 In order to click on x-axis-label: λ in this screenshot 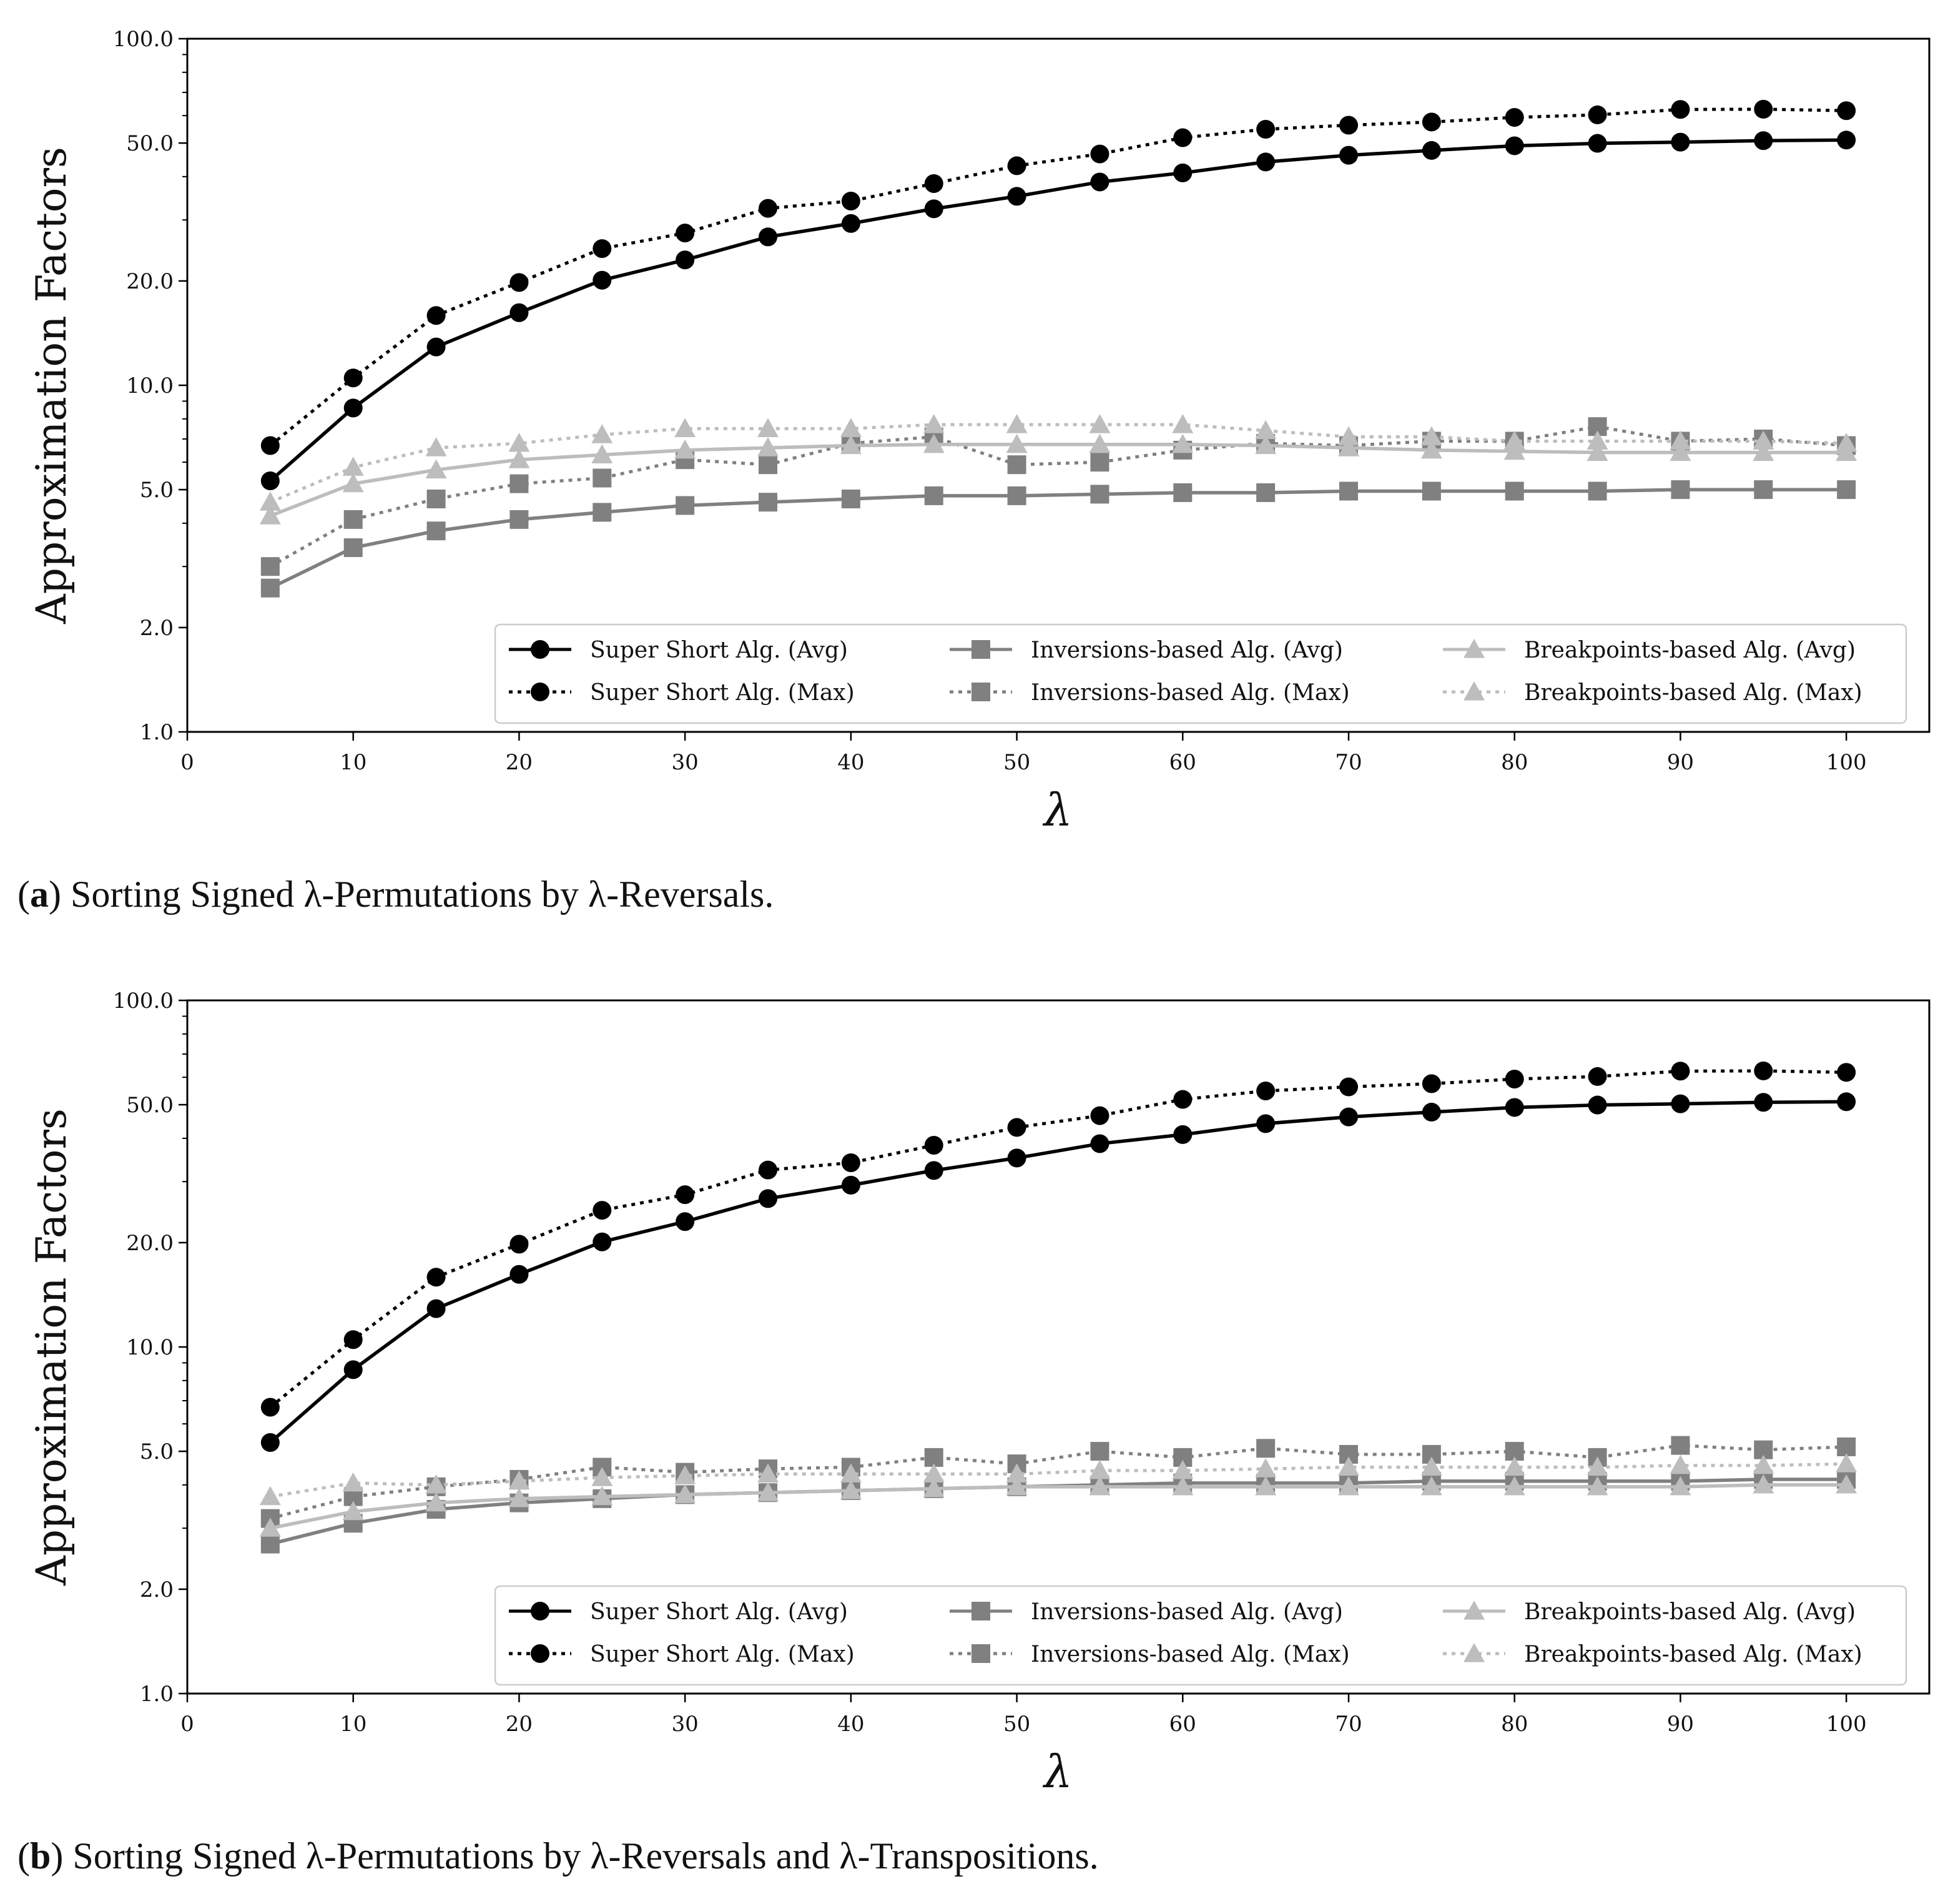, I will do `click(1057, 810)`.